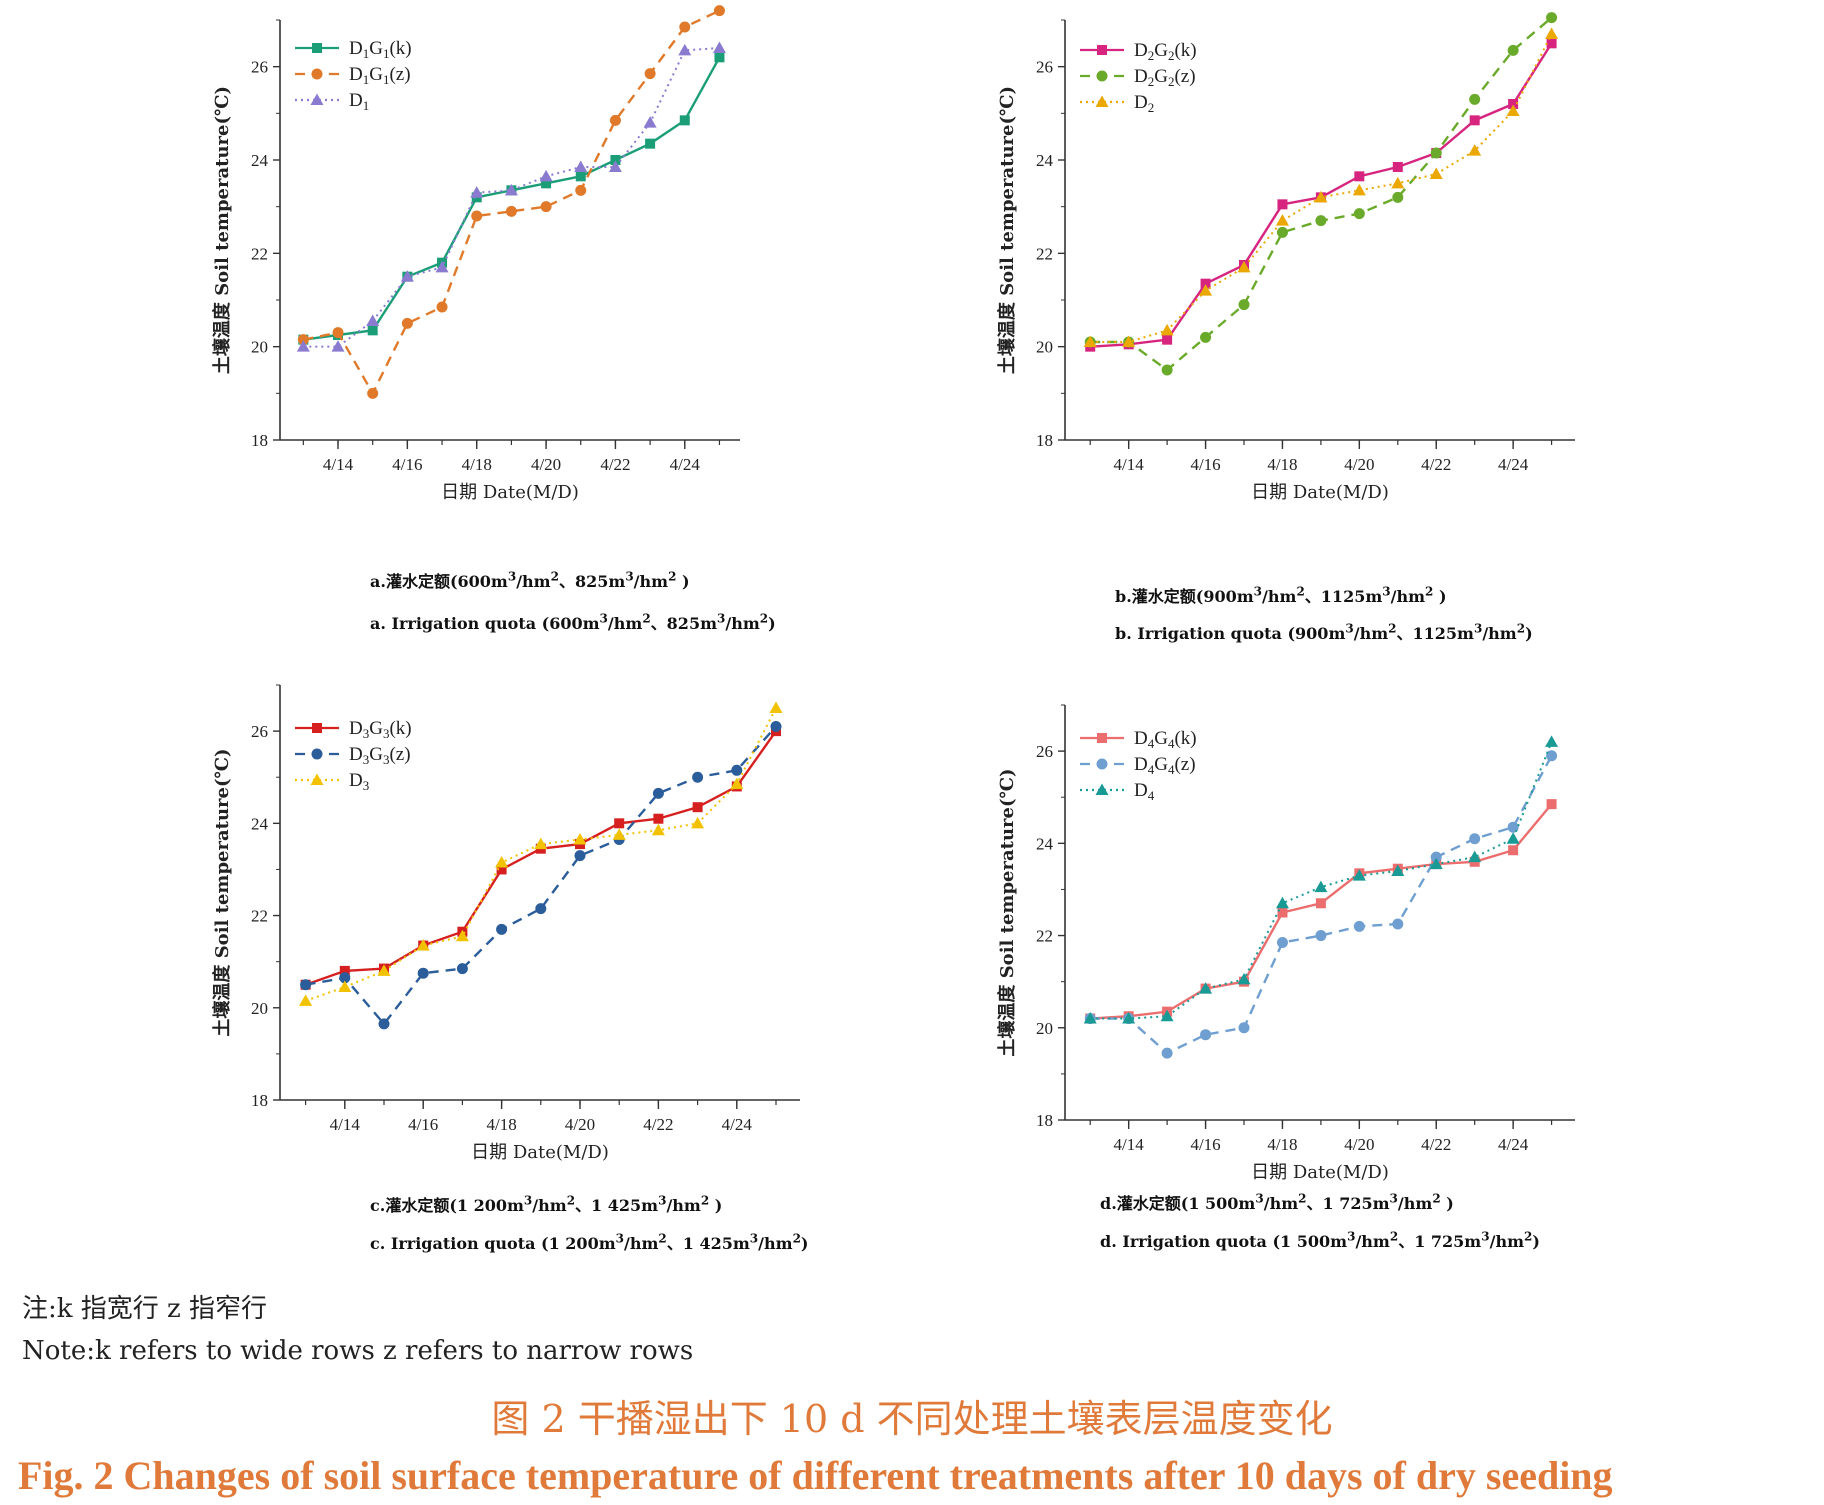 Image resolution: width=1824 pixels, height=1505 pixels. Describe the element at coordinates (380, 49) in the screenshot. I see `legend-label: D1G1(k)` at that location.